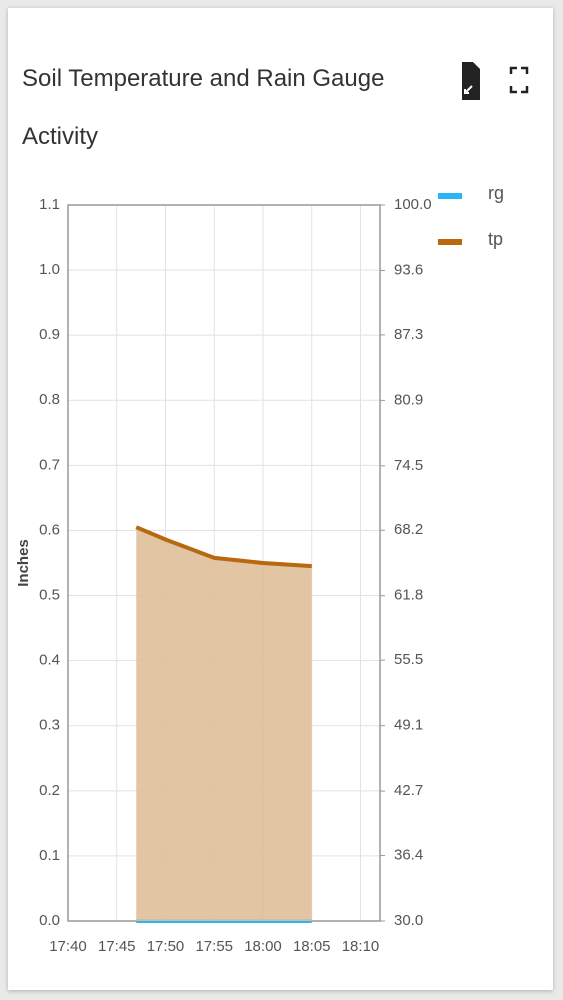  What do you see at coordinates (223, 547) in the screenshot?
I see `line` at bounding box center [223, 547].